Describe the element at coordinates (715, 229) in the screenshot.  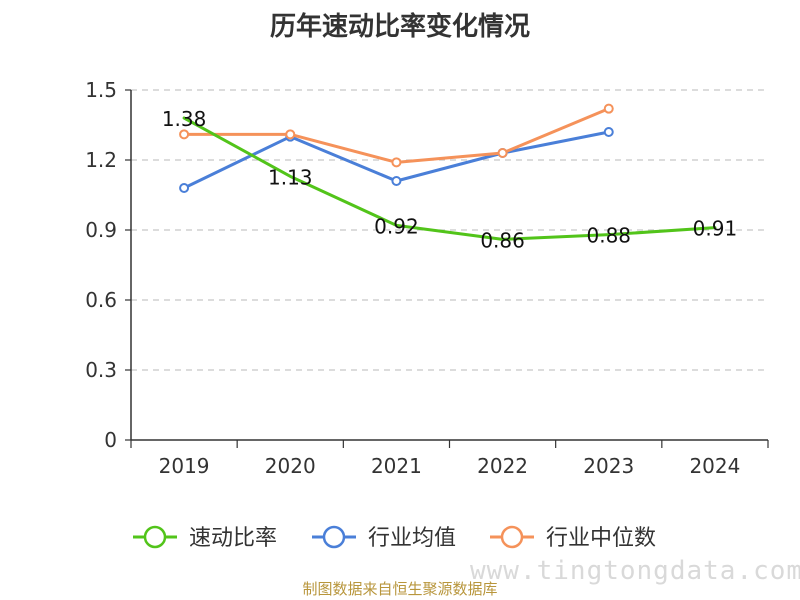
I see `data-label: 0.91` at that location.